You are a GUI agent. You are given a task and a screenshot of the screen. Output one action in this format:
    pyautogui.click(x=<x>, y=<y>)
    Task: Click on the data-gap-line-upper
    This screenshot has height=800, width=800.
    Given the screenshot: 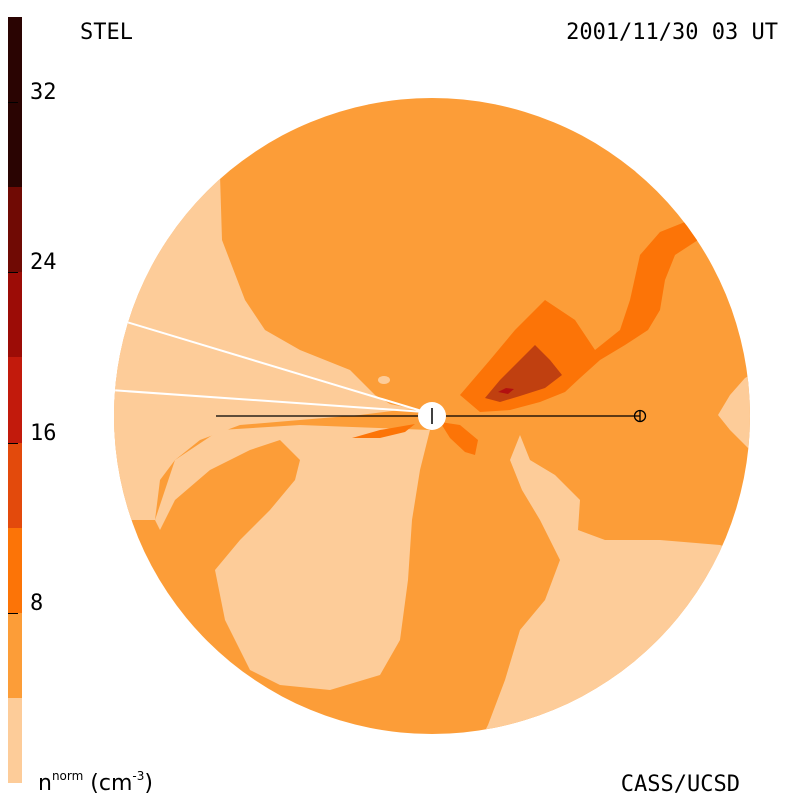 What is the action you would take?
    pyautogui.click(x=272, y=366)
    